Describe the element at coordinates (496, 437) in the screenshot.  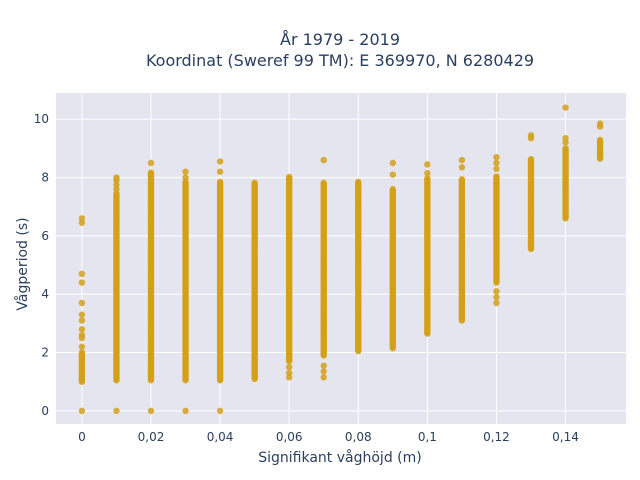
I see `x-tick-label: 0,12` at that location.